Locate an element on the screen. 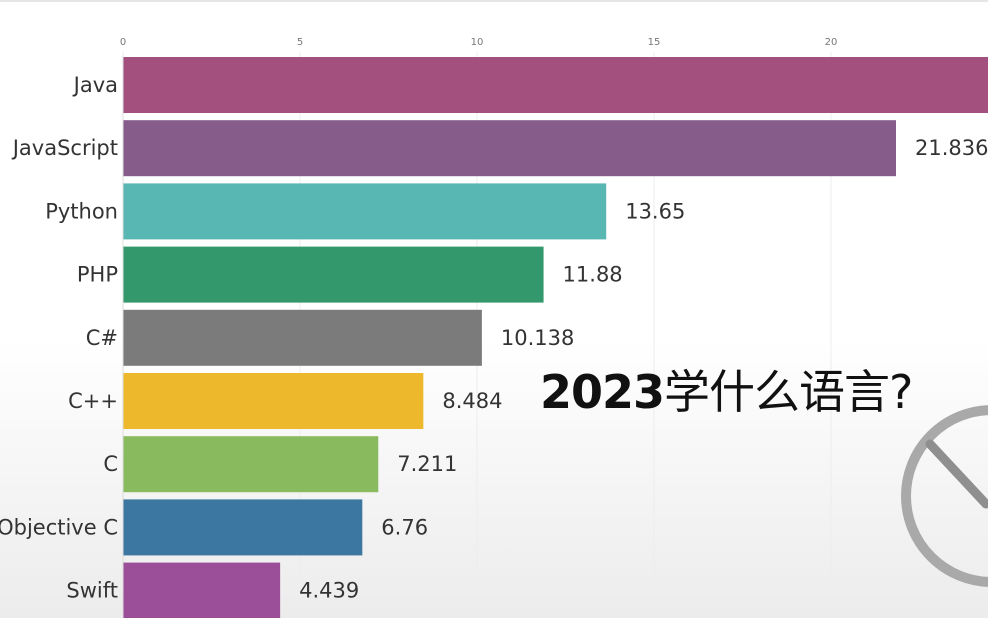 This screenshot has width=988, height=618. bar-php is located at coordinates (333, 274).